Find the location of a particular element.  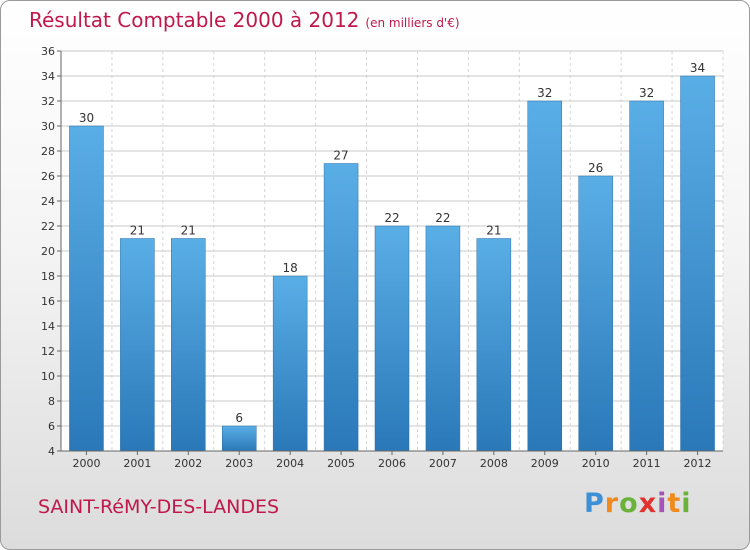

data-label: 34 is located at coordinates (697, 68).